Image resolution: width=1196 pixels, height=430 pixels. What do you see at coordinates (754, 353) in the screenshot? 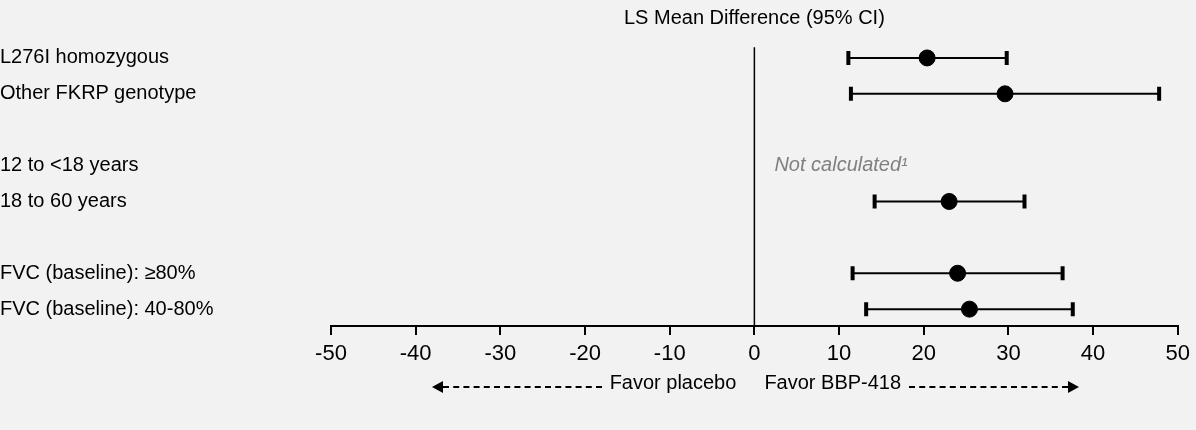
I see `x-tick-label: 0` at bounding box center [754, 353].